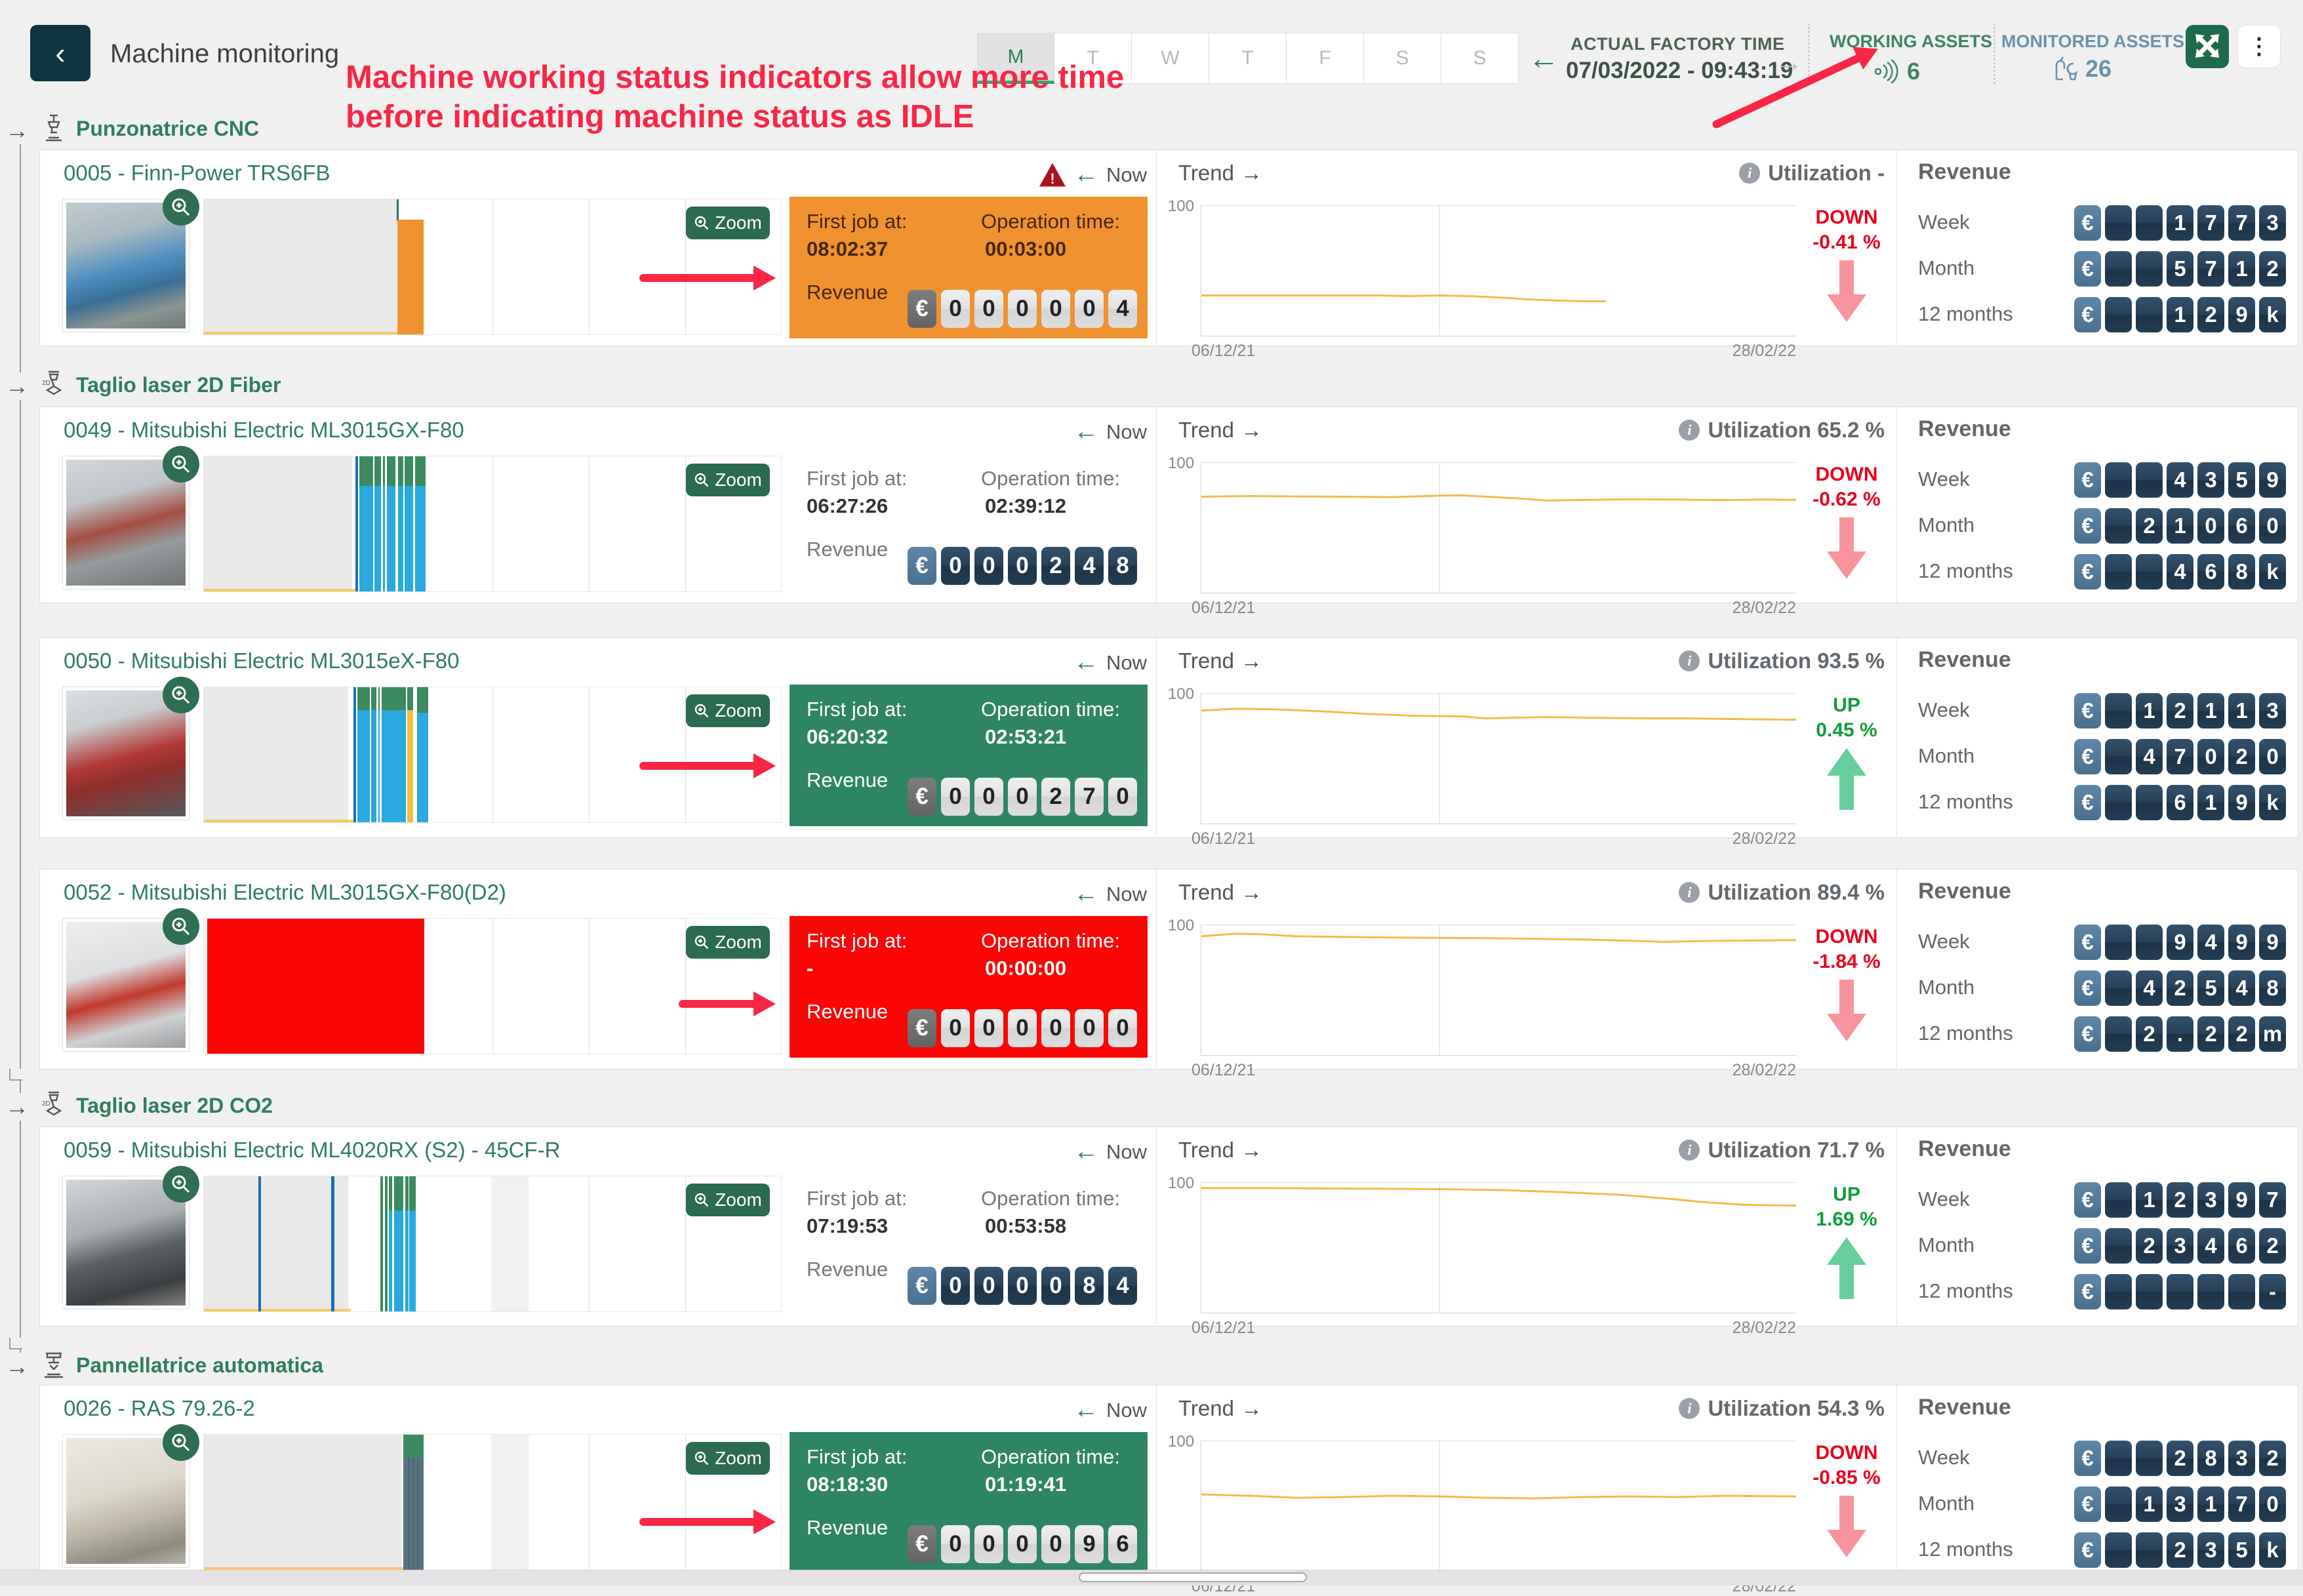 This screenshot has height=1596, width=2303. I want to click on horizontal-scrollbar, so click(1151, 1578).